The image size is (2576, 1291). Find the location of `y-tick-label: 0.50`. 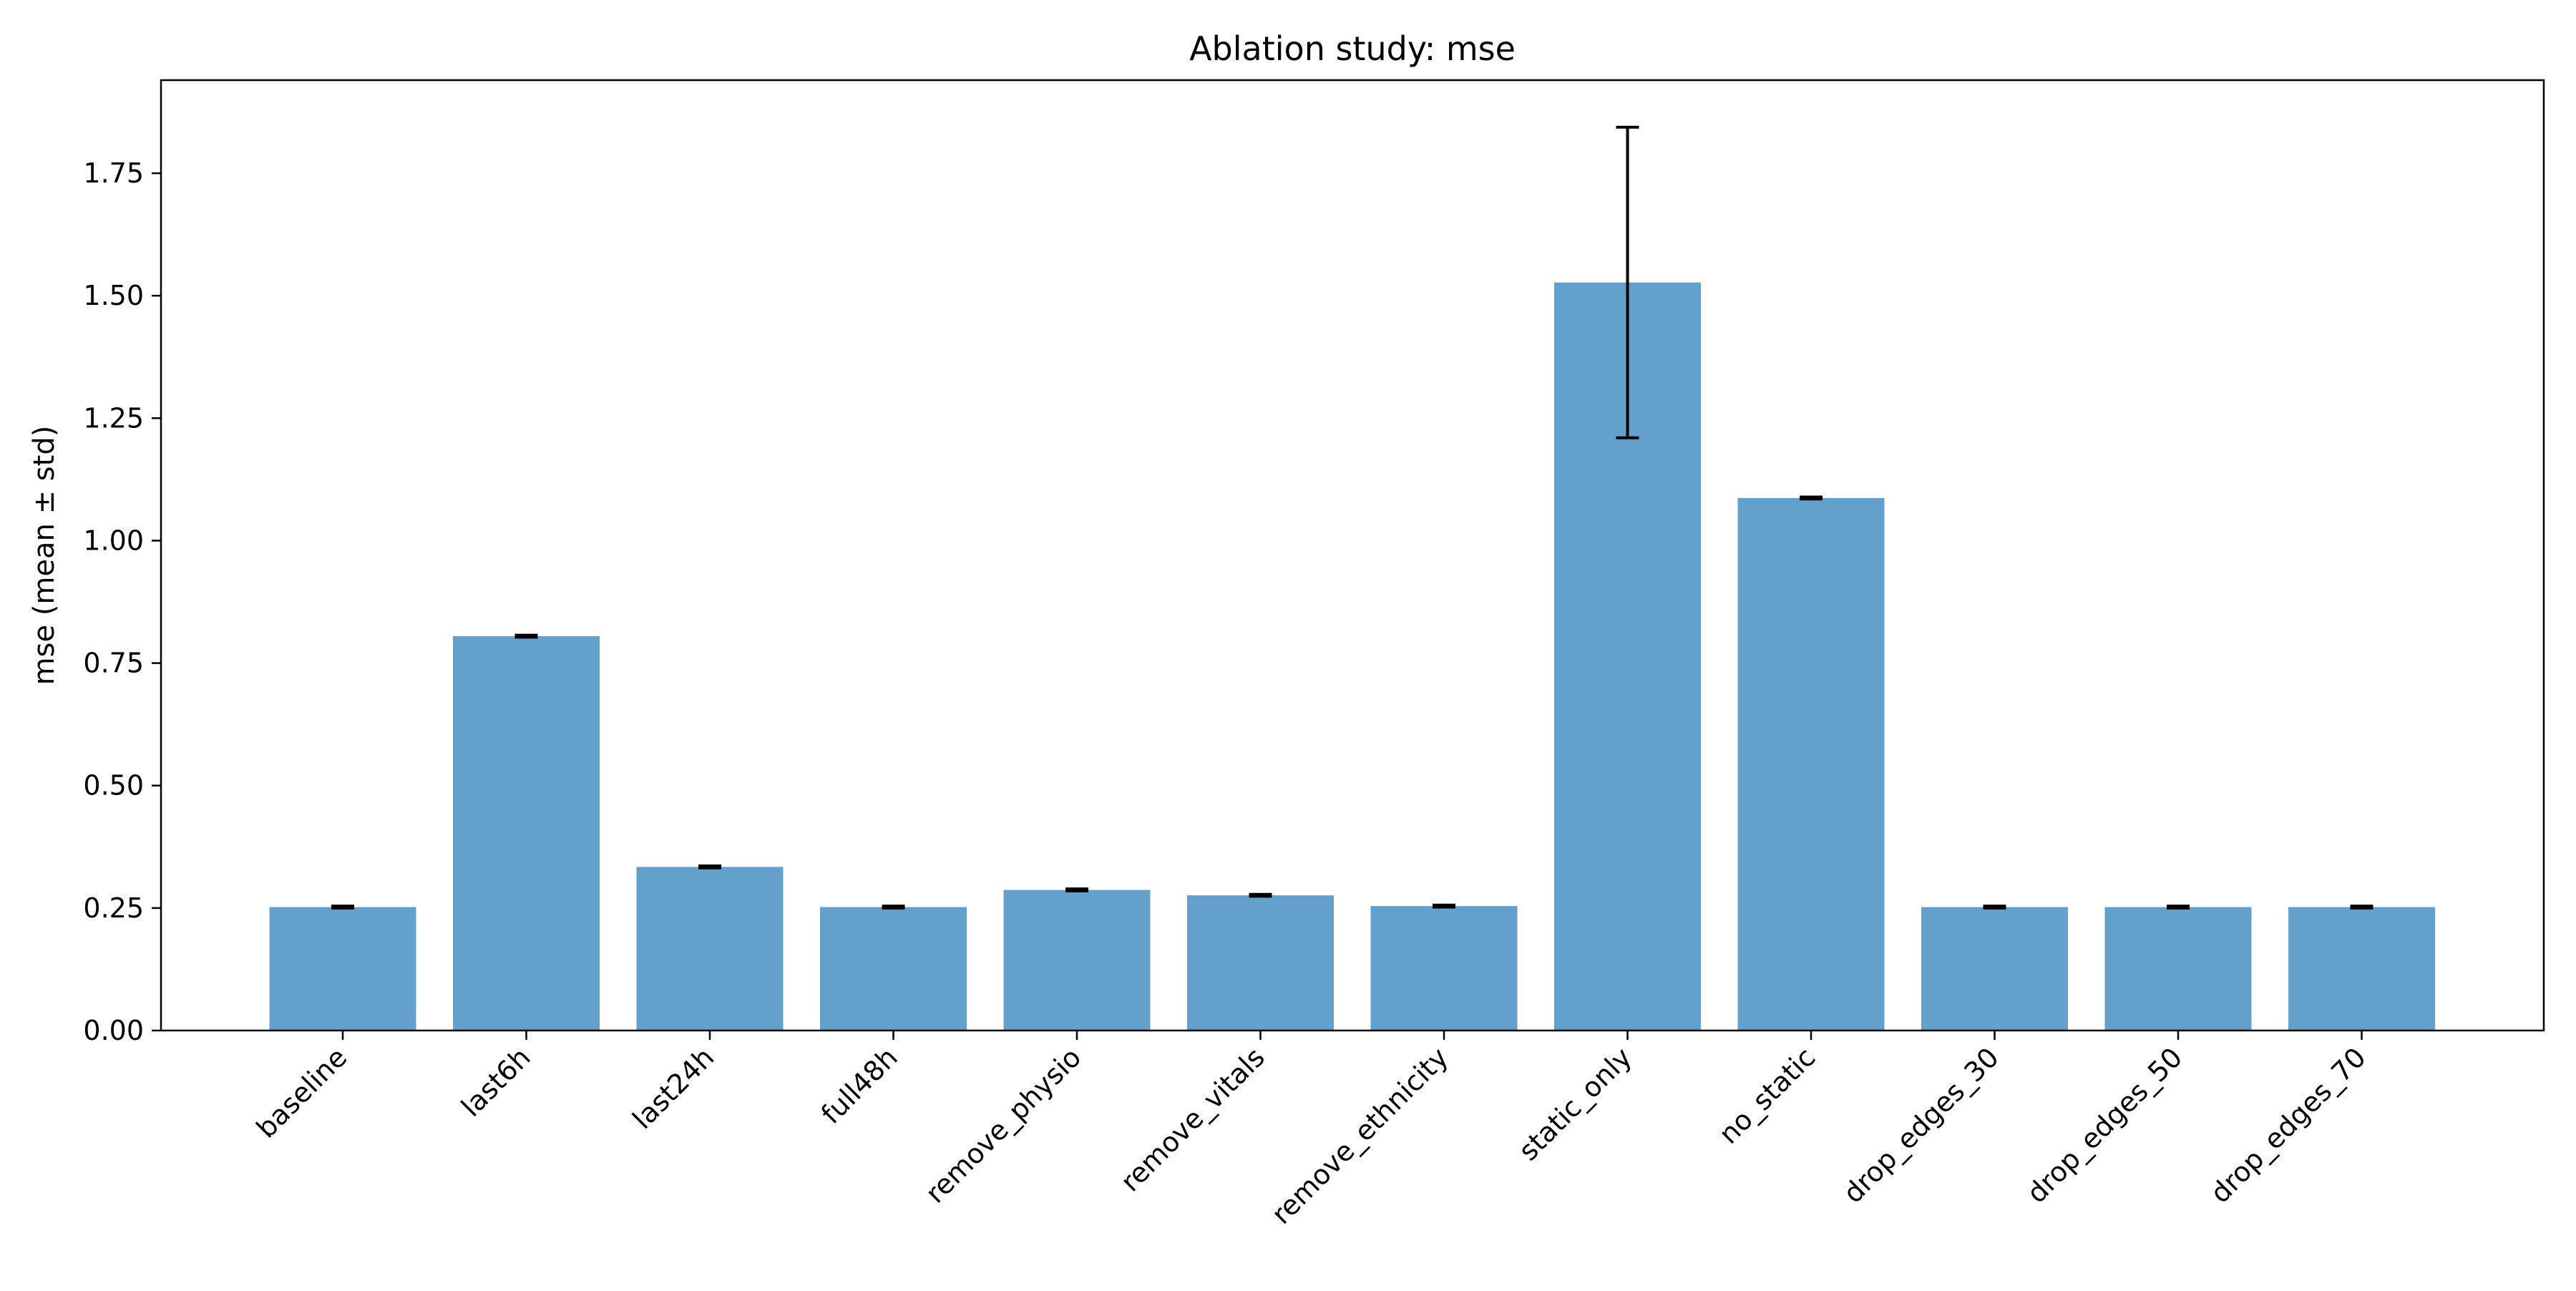

y-tick-label: 0.50 is located at coordinates (113, 786).